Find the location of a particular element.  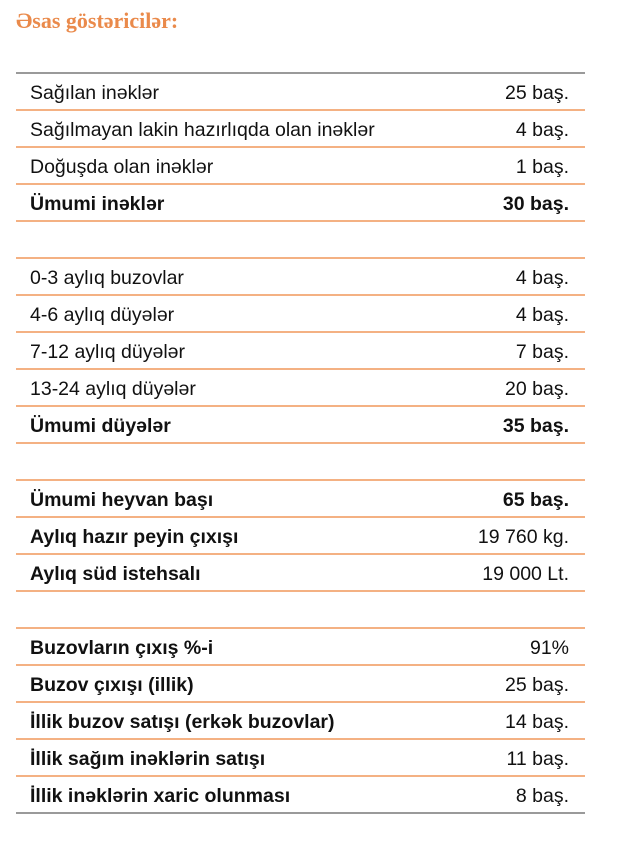

row-value: 20 baş. is located at coordinates (537, 389).